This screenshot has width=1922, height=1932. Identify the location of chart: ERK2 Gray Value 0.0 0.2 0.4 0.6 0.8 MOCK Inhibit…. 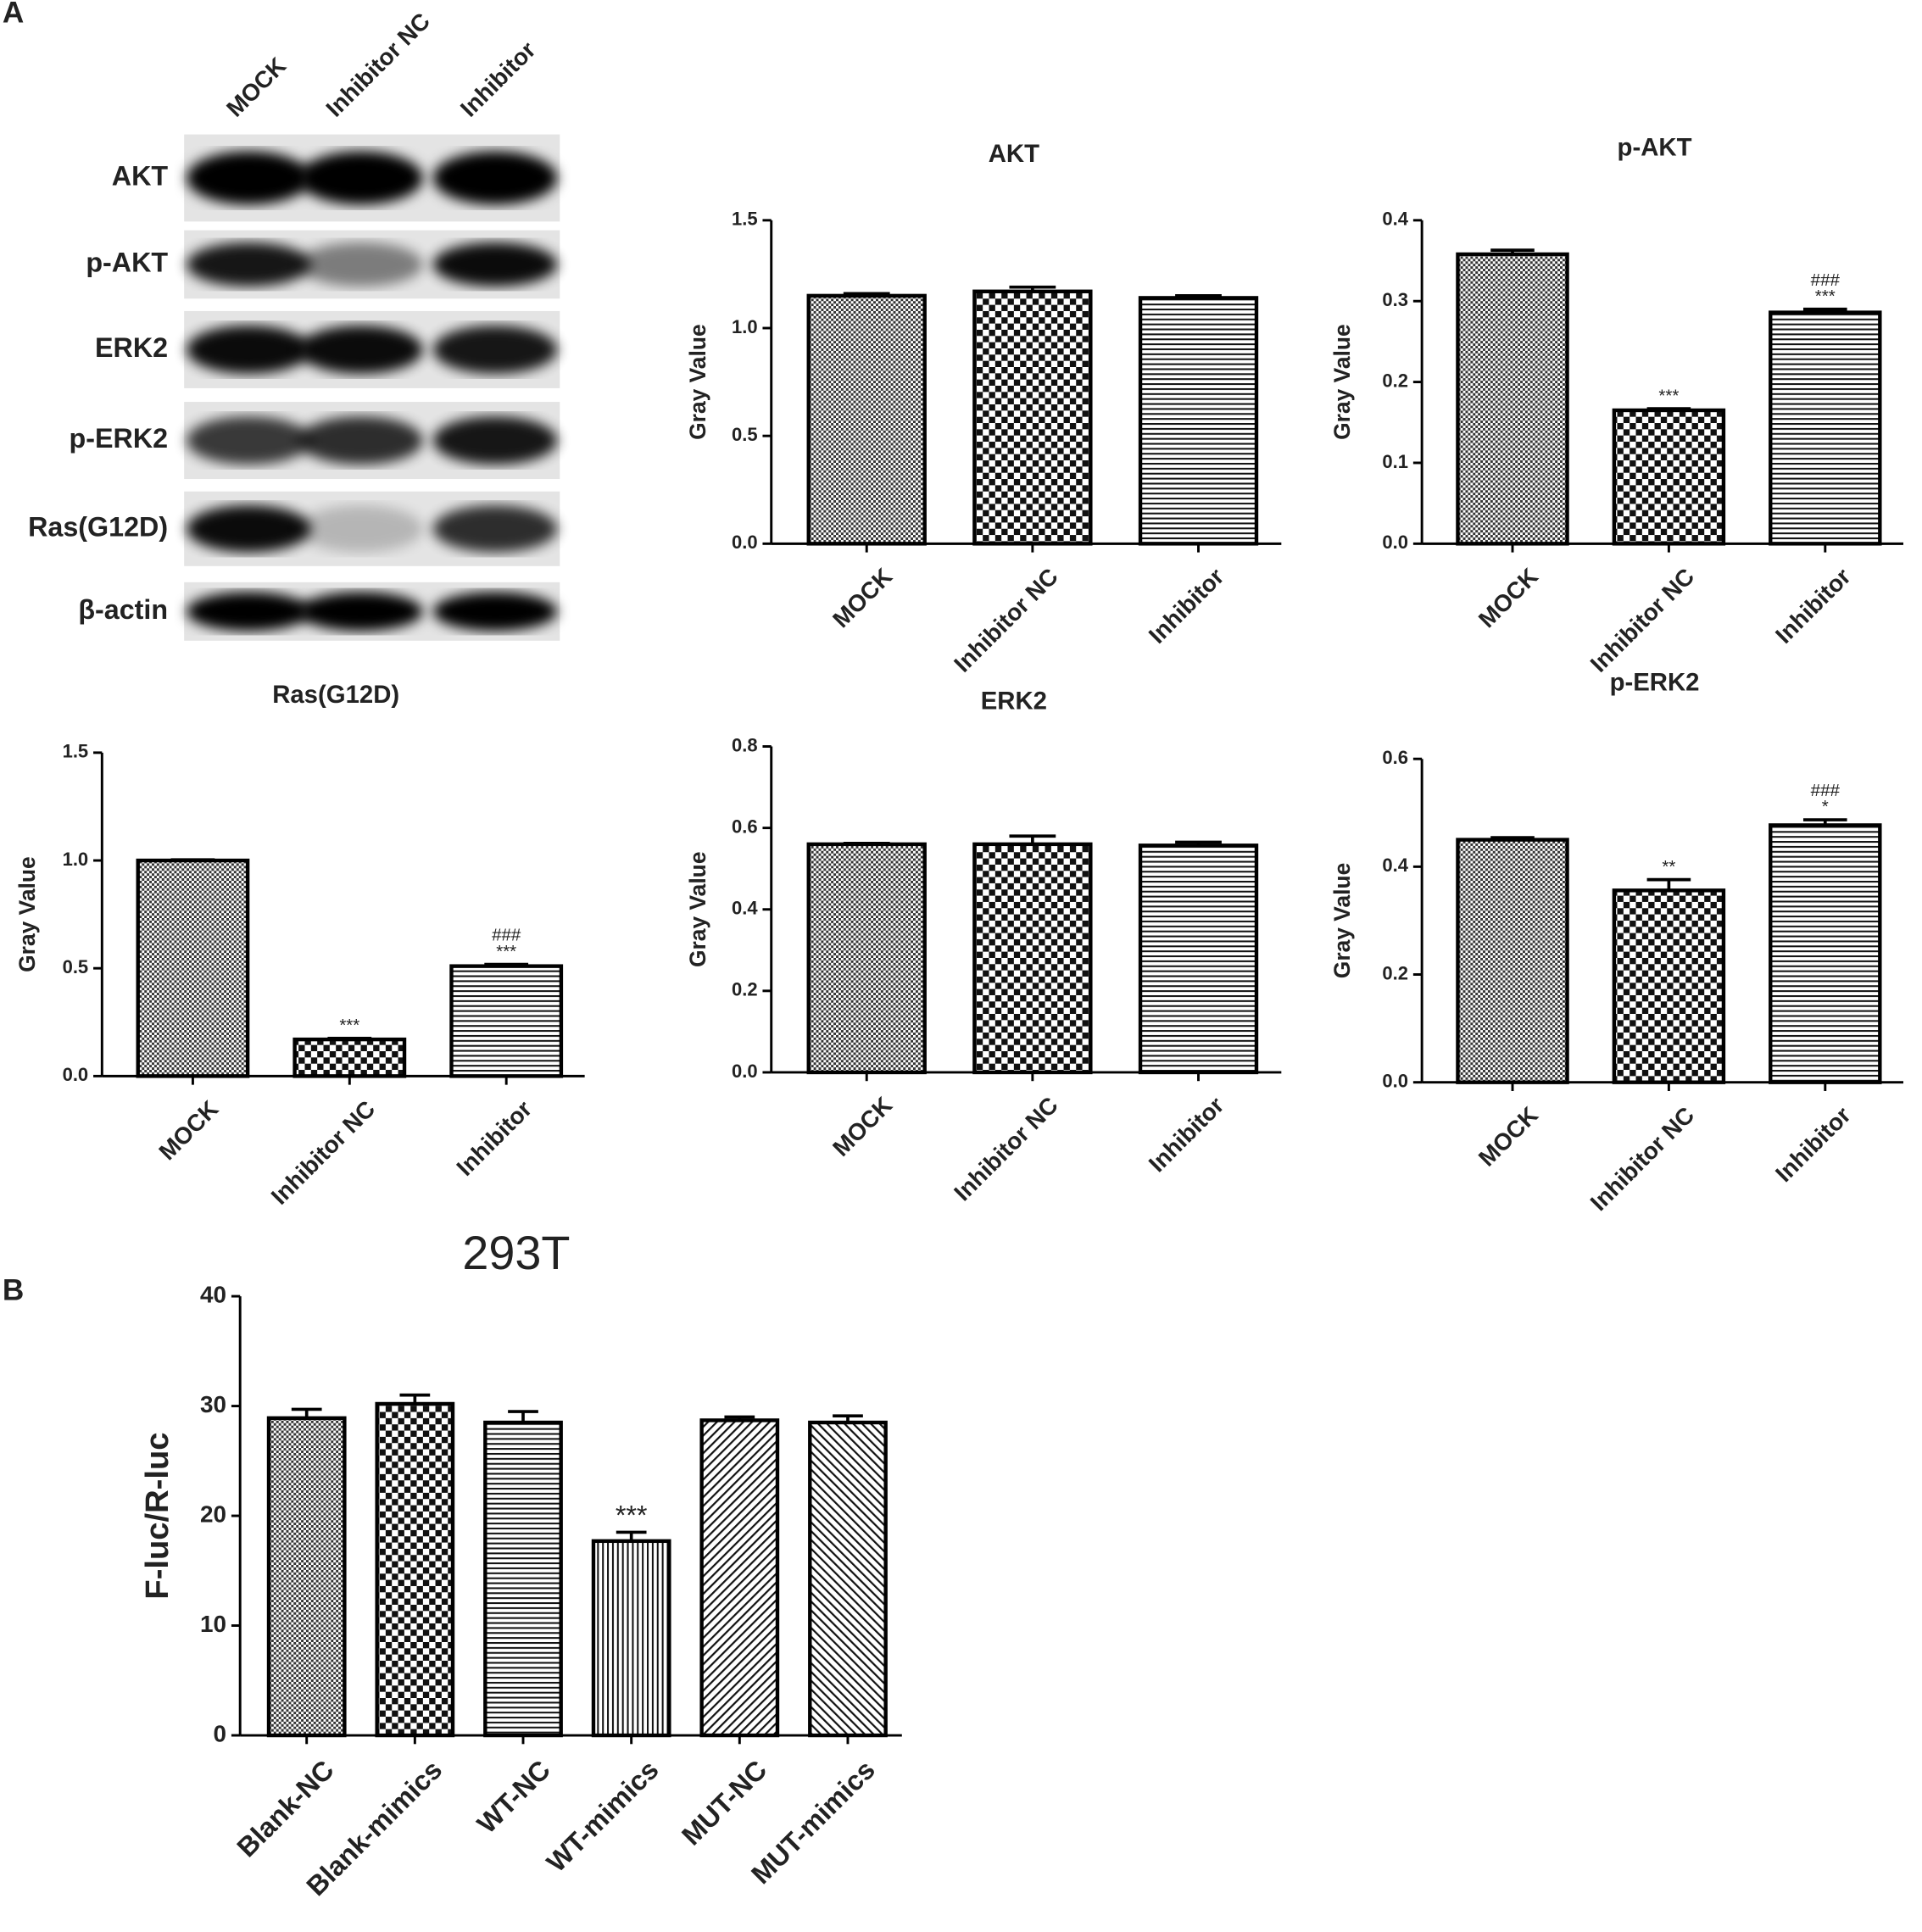
(983, 946).